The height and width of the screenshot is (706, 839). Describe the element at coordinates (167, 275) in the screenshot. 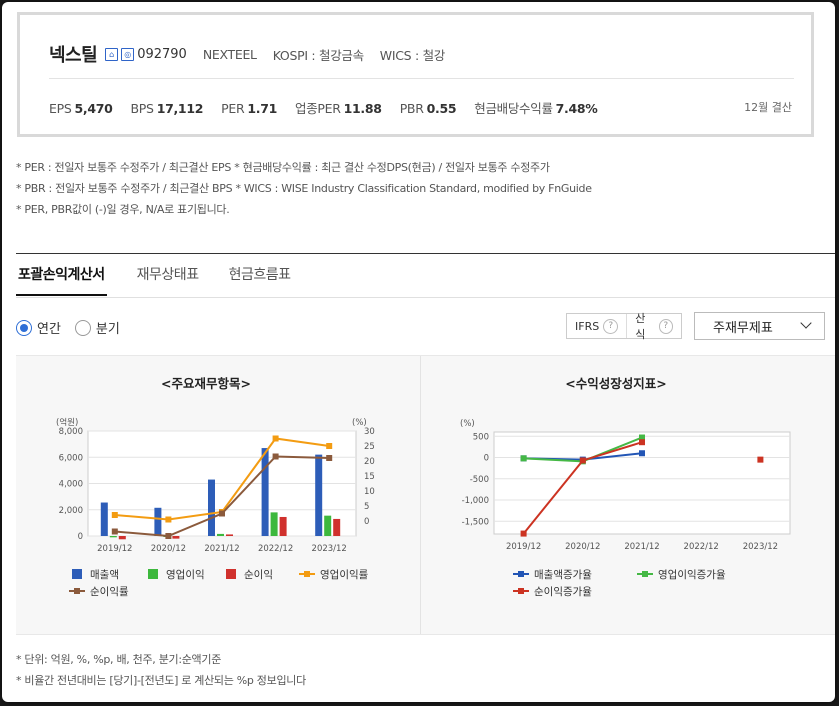

I see `tab-balance-sheet: 재무상태표` at that location.